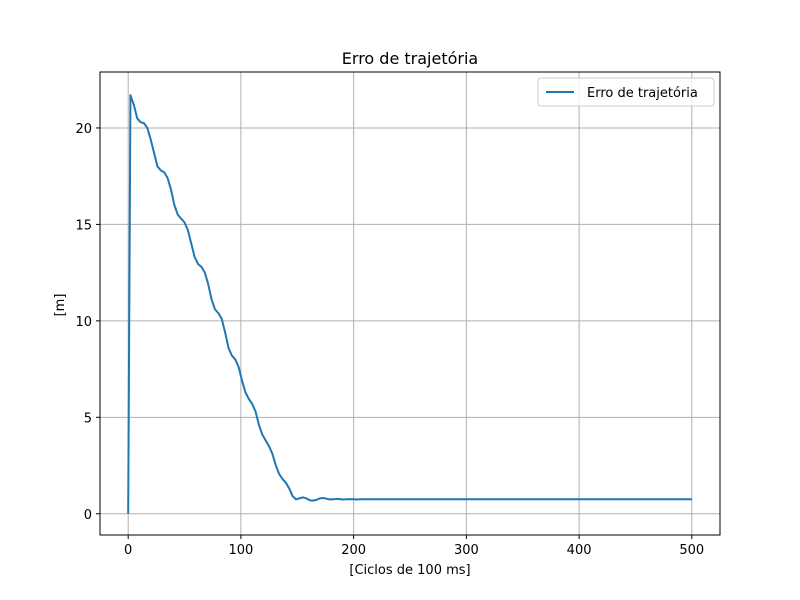  Describe the element at coordinates (353, 550) in the screenshot. I see `x-tick-label: 200` at that location.